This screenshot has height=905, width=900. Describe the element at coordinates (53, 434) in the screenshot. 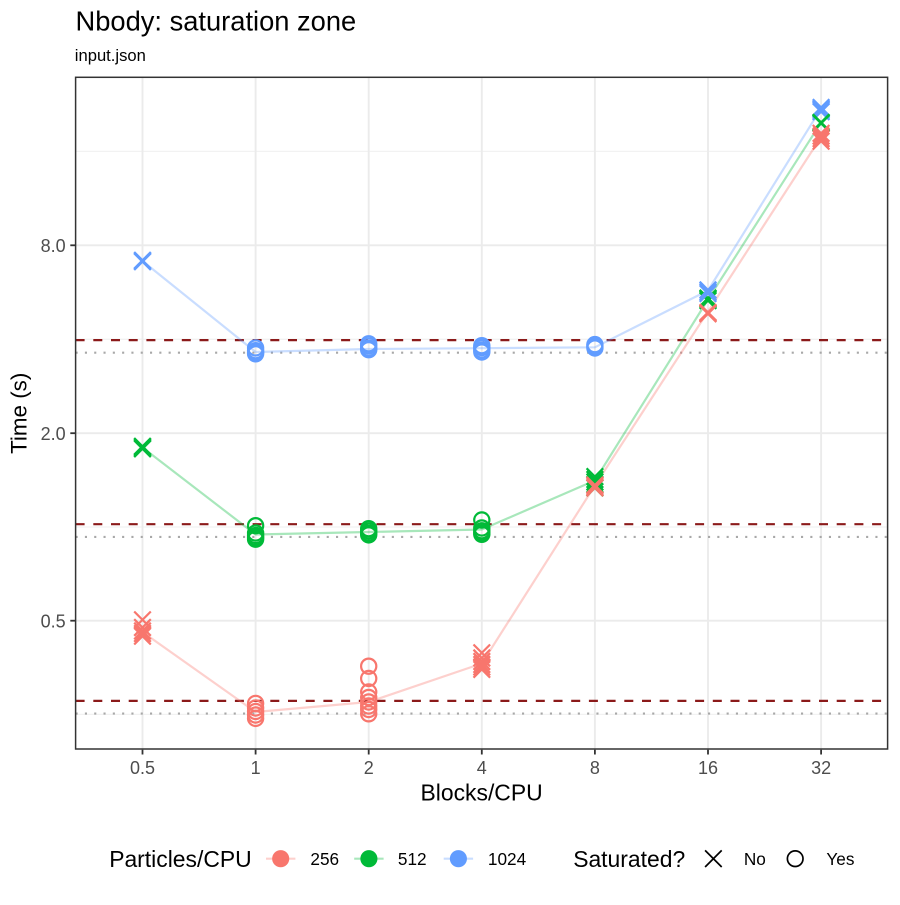

I see `svg-text: 2.0` at that location.